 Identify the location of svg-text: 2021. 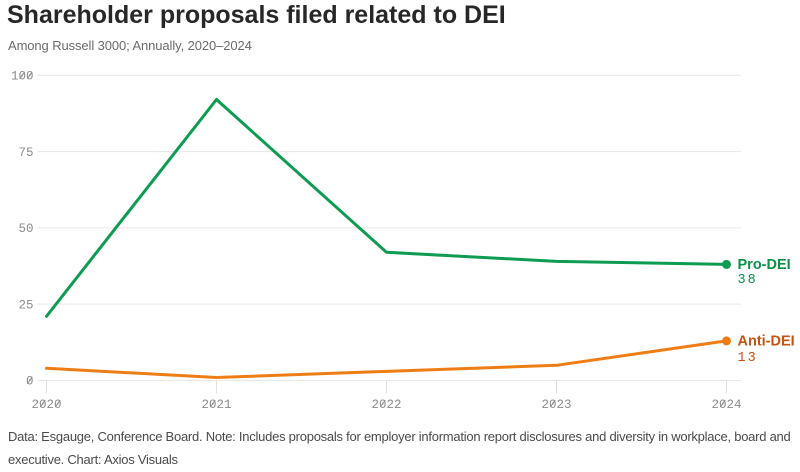
(216, 405).